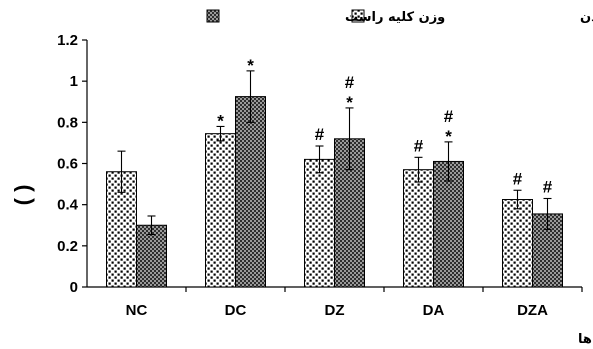  I want to click on y-tick-label: 0.8, so click(67, 122).